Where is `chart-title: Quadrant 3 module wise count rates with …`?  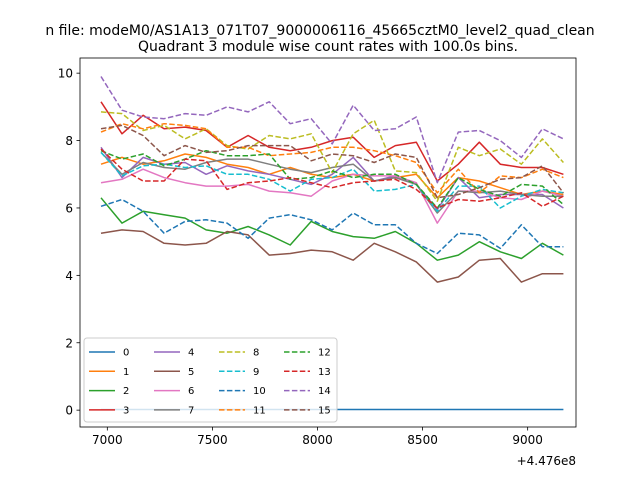
chart-title: Quadrant 3 module wise count rates with … is located at coordinates (328, 47).